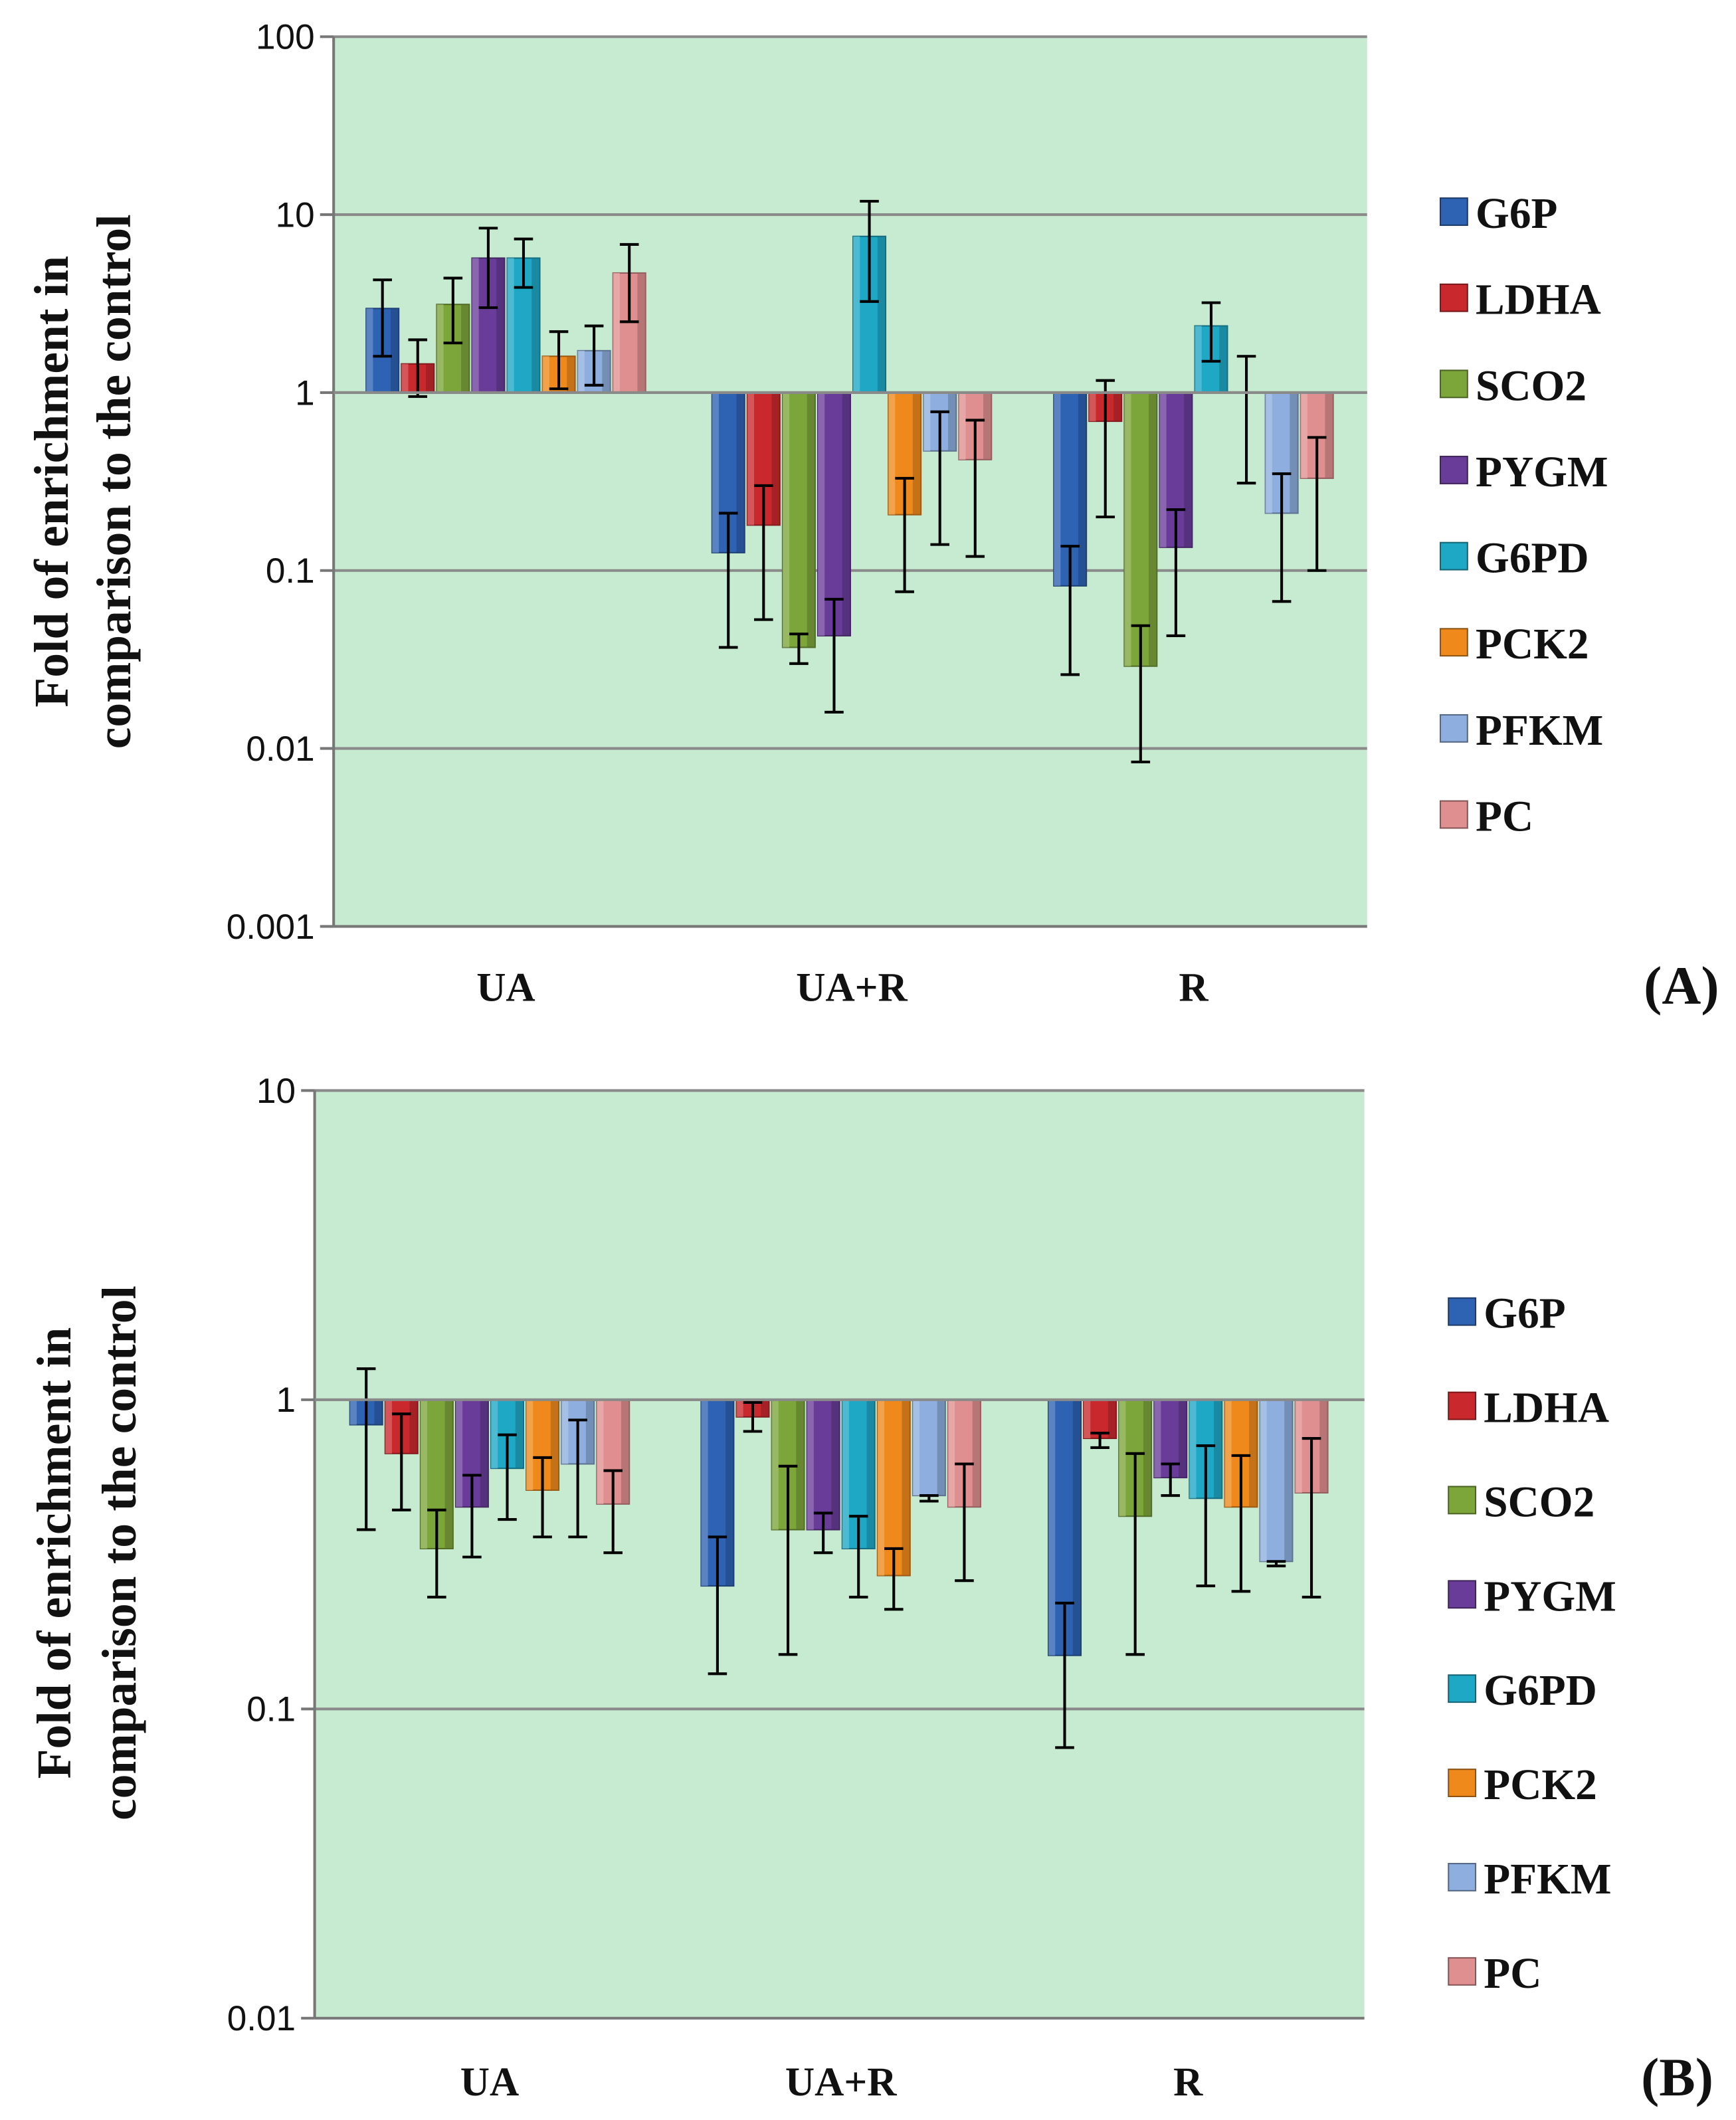 The height and width of the screenshot is (2120, 1736). What do you see at coordinates (1682, 986) in the screenshot?
I see `panel-label: (A)` at bounding box center [1682, 986].